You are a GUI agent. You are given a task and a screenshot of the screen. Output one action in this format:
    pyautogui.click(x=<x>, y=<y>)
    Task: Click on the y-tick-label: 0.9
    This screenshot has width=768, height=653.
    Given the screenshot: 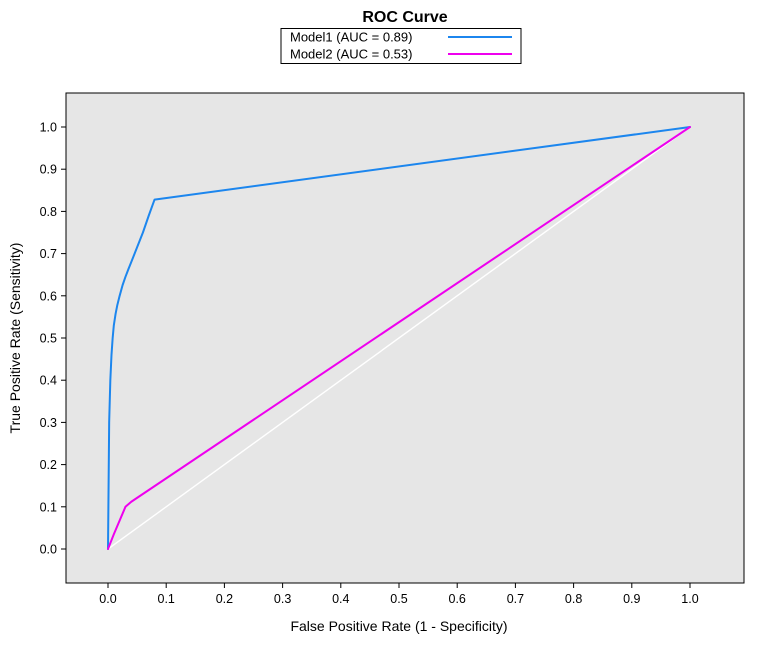 What is the action you would take?
    pyautogui.click(x=48, y=170)
    